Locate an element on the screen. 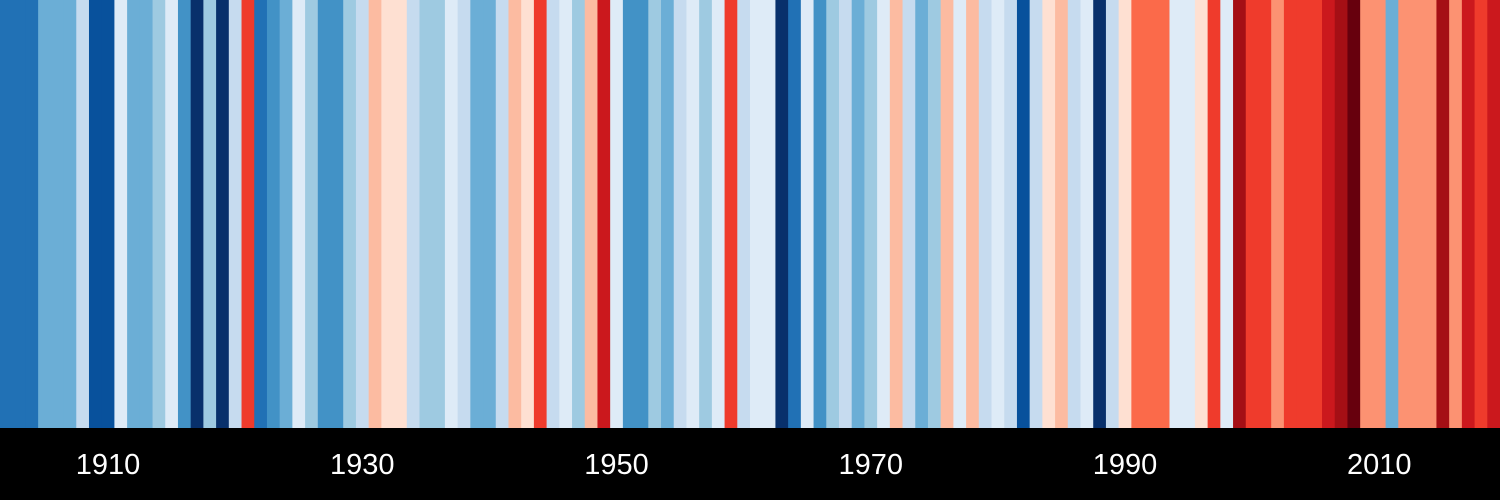  stripe-1965 is located at coordinates (807, 214).